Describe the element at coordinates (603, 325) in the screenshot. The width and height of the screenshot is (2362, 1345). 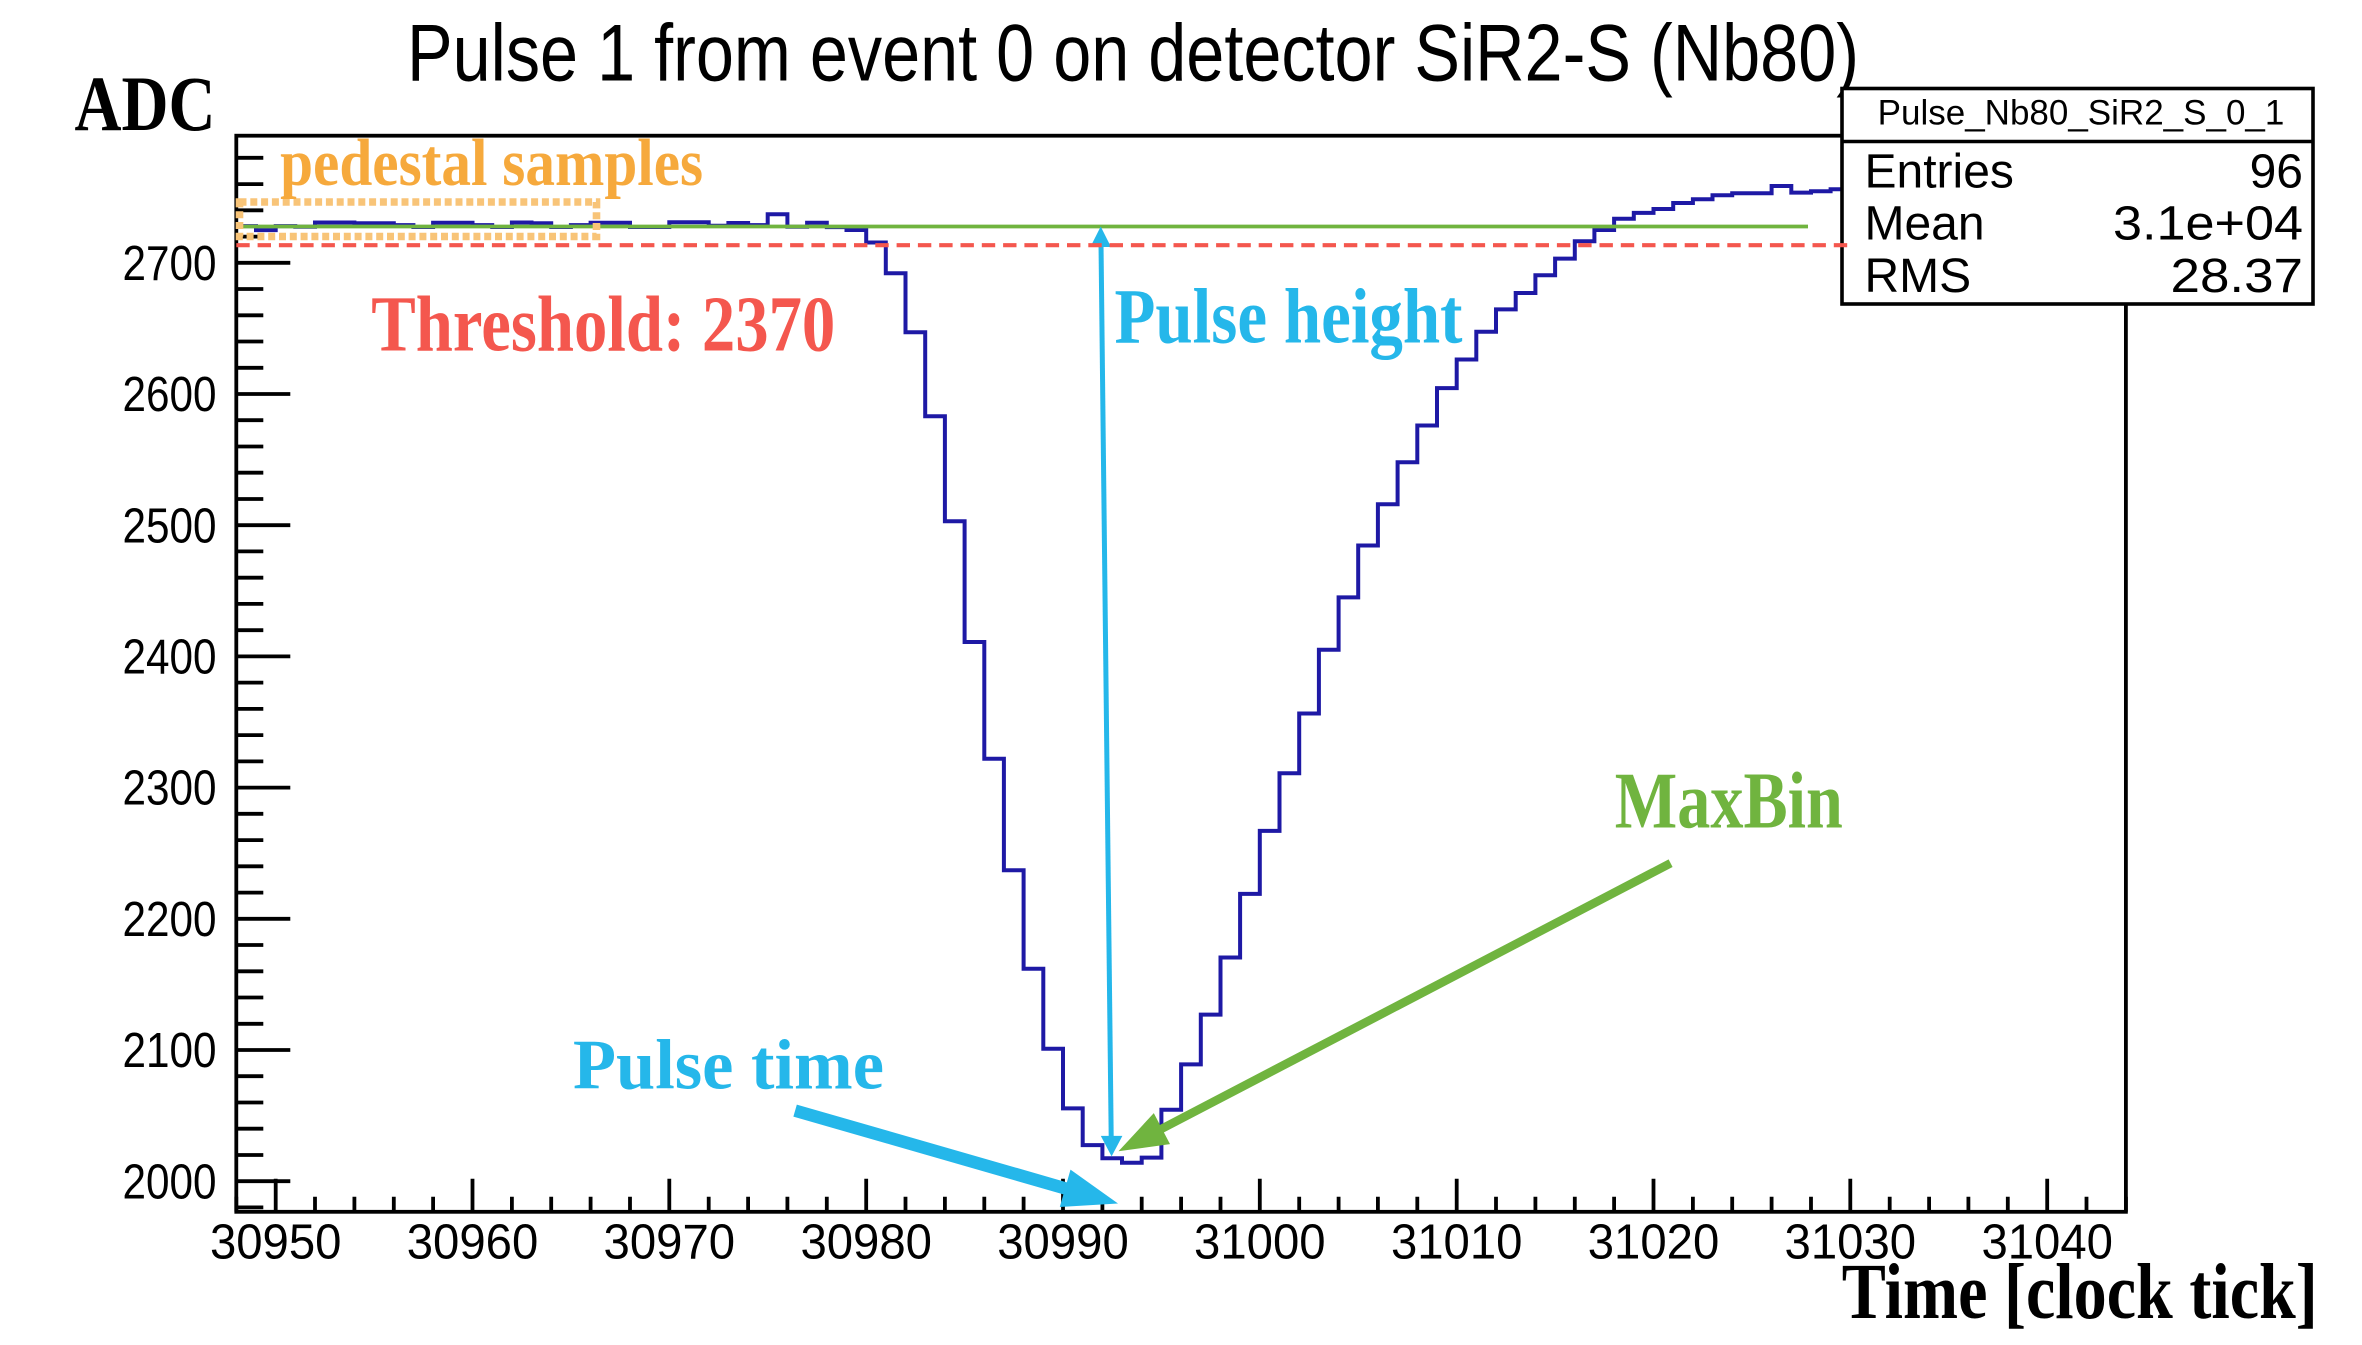
I see `svg-text: Threshold: 2370` at that location.